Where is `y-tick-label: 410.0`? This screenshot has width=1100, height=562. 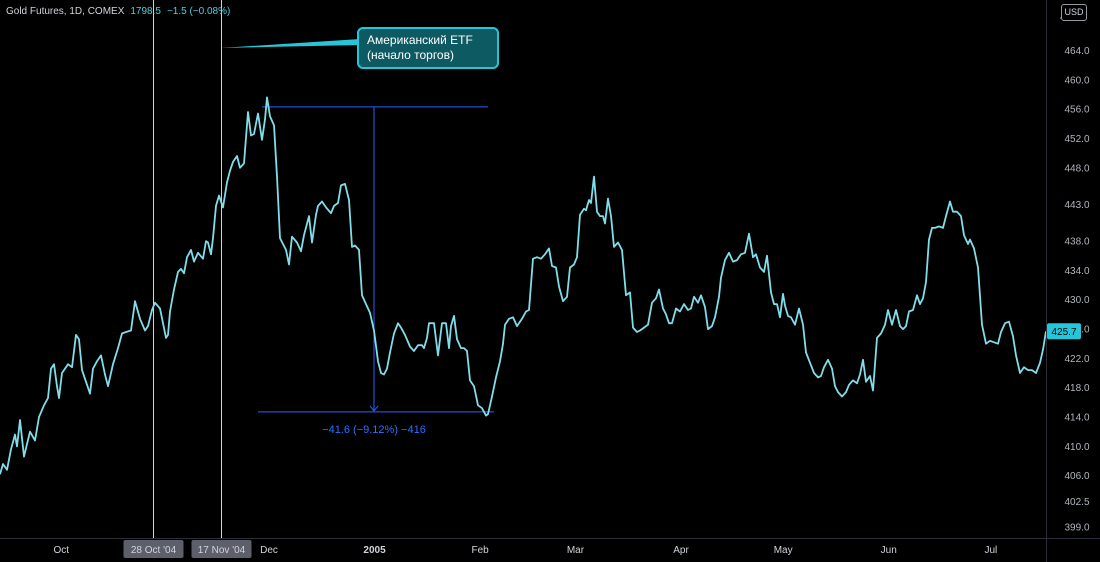 y-tick-label: 410.0 is located at coordinates (1076, 447).